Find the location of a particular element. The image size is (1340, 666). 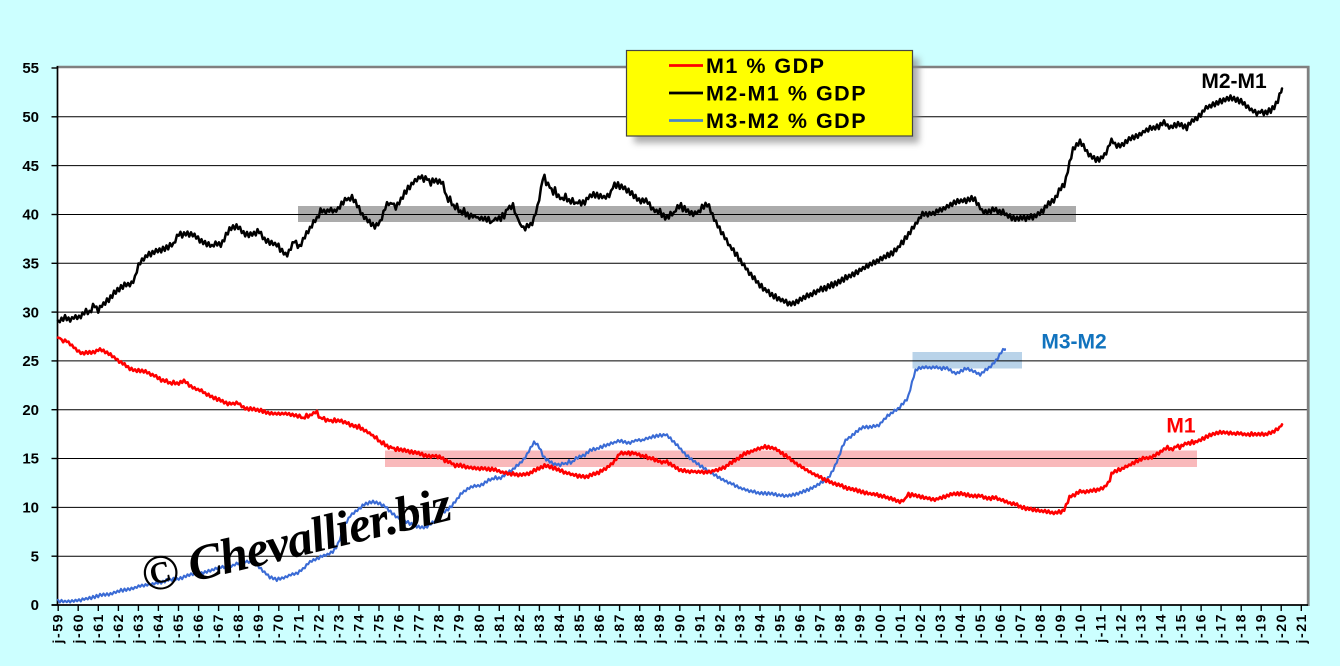

svg-text: j-95 is located at coordinates (780, 629).